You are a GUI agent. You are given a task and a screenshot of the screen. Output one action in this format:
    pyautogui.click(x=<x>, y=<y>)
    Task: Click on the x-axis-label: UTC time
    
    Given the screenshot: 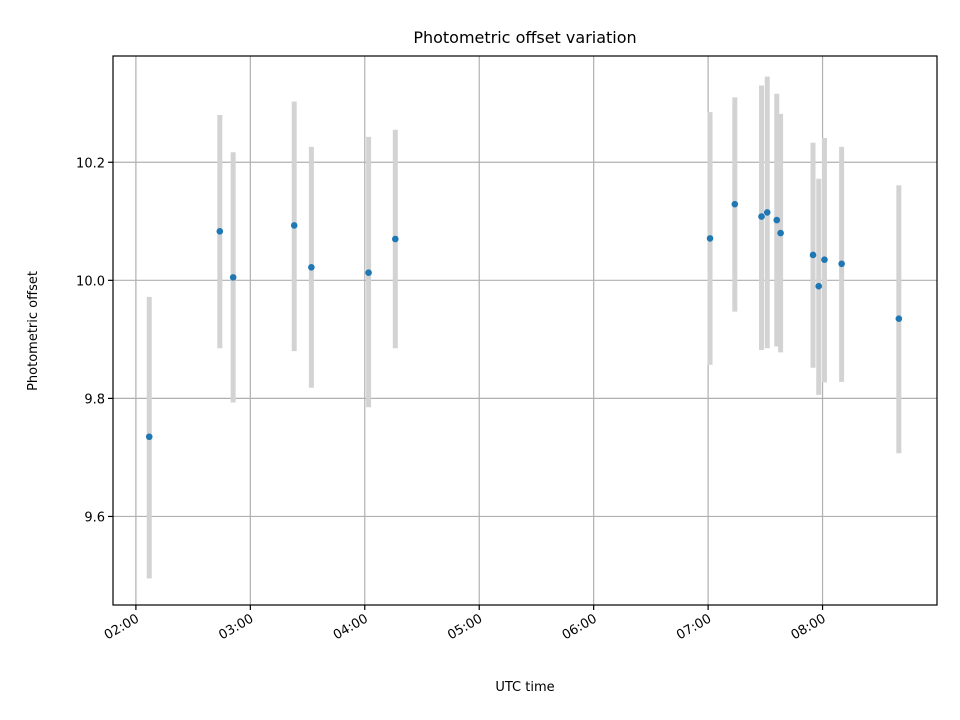 What is the action you would take?
    pyautogui.click(x=524, y=687)
    